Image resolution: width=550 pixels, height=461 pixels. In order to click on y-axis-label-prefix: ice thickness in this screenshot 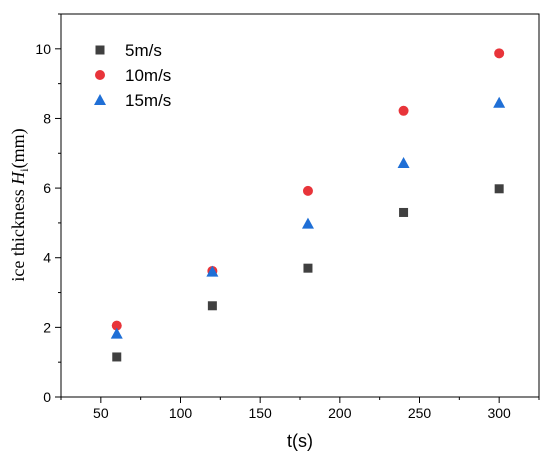, I will do `click(18, 233)`.